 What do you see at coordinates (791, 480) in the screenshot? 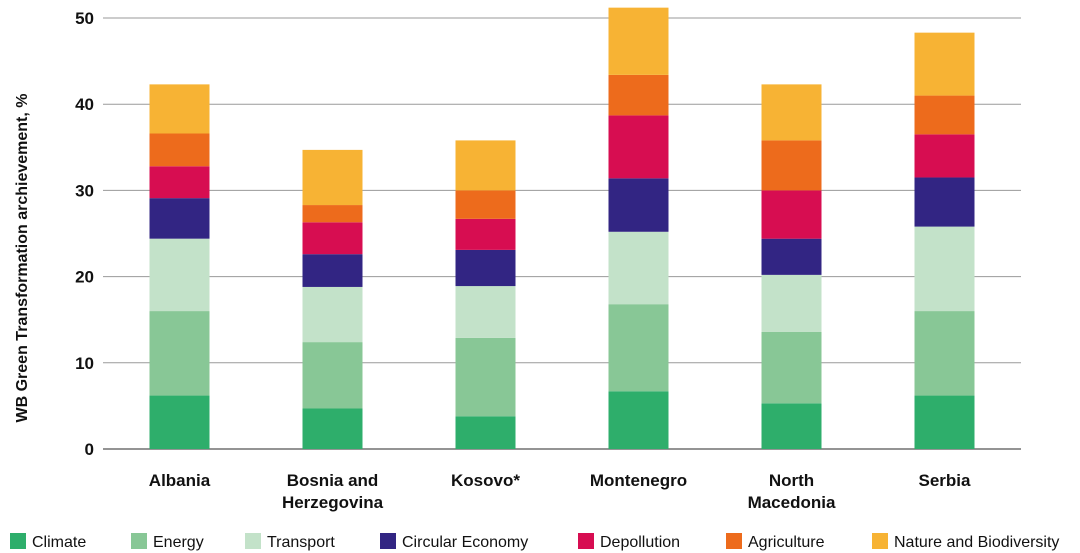
I see `x-category-label: North` at bounding box center [791, 480].